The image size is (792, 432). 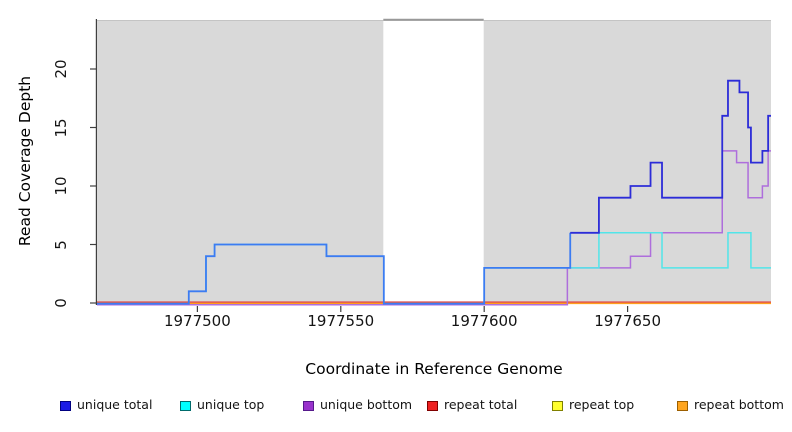 What do you see at coordinates (366, 404) in the screenshot?
I see `legend-label: unique bottom` at bounding box center [366, 404].